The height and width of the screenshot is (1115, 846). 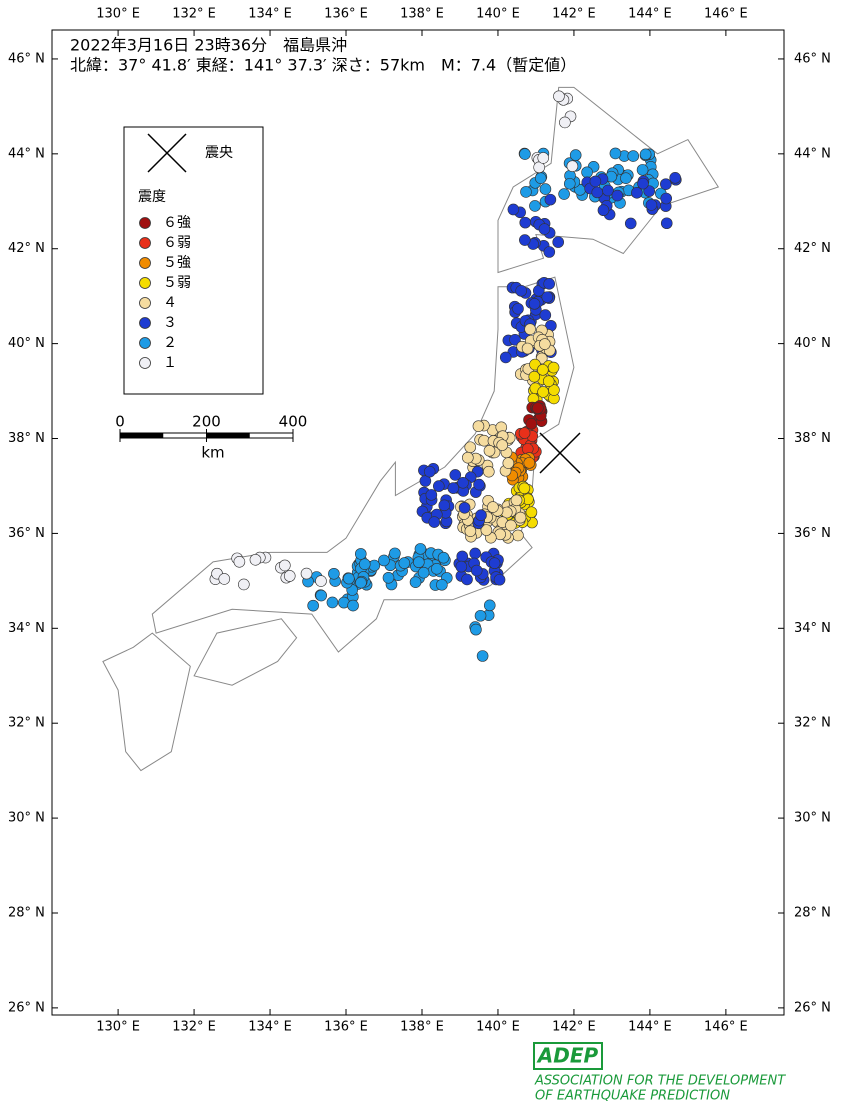 I want to click on legend-label: ３, so click(x=170, y=323).